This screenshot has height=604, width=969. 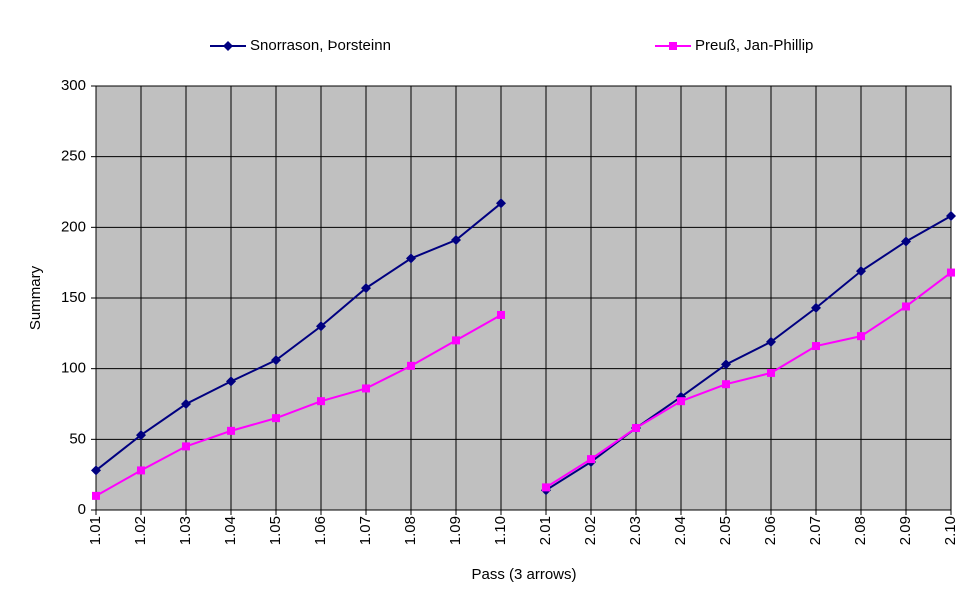 What do you see at coordinates (725, 530) in the screenshot?
I see `x-tick-label: 2.05` at bounding box center [725, 530].